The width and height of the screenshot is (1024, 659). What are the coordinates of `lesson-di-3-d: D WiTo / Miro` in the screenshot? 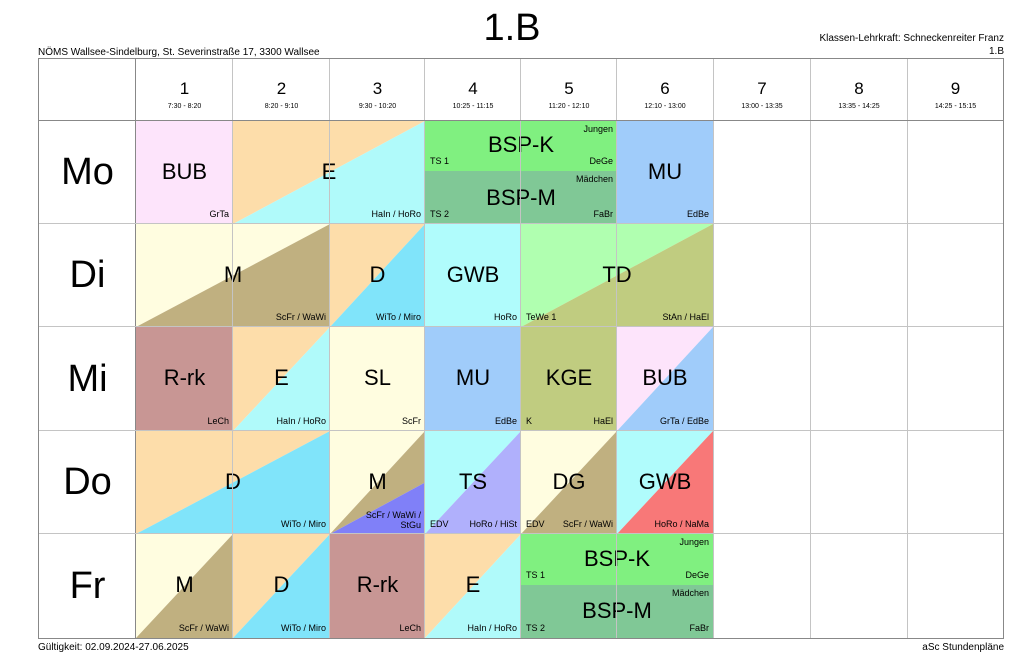 It's located at (377, 275).